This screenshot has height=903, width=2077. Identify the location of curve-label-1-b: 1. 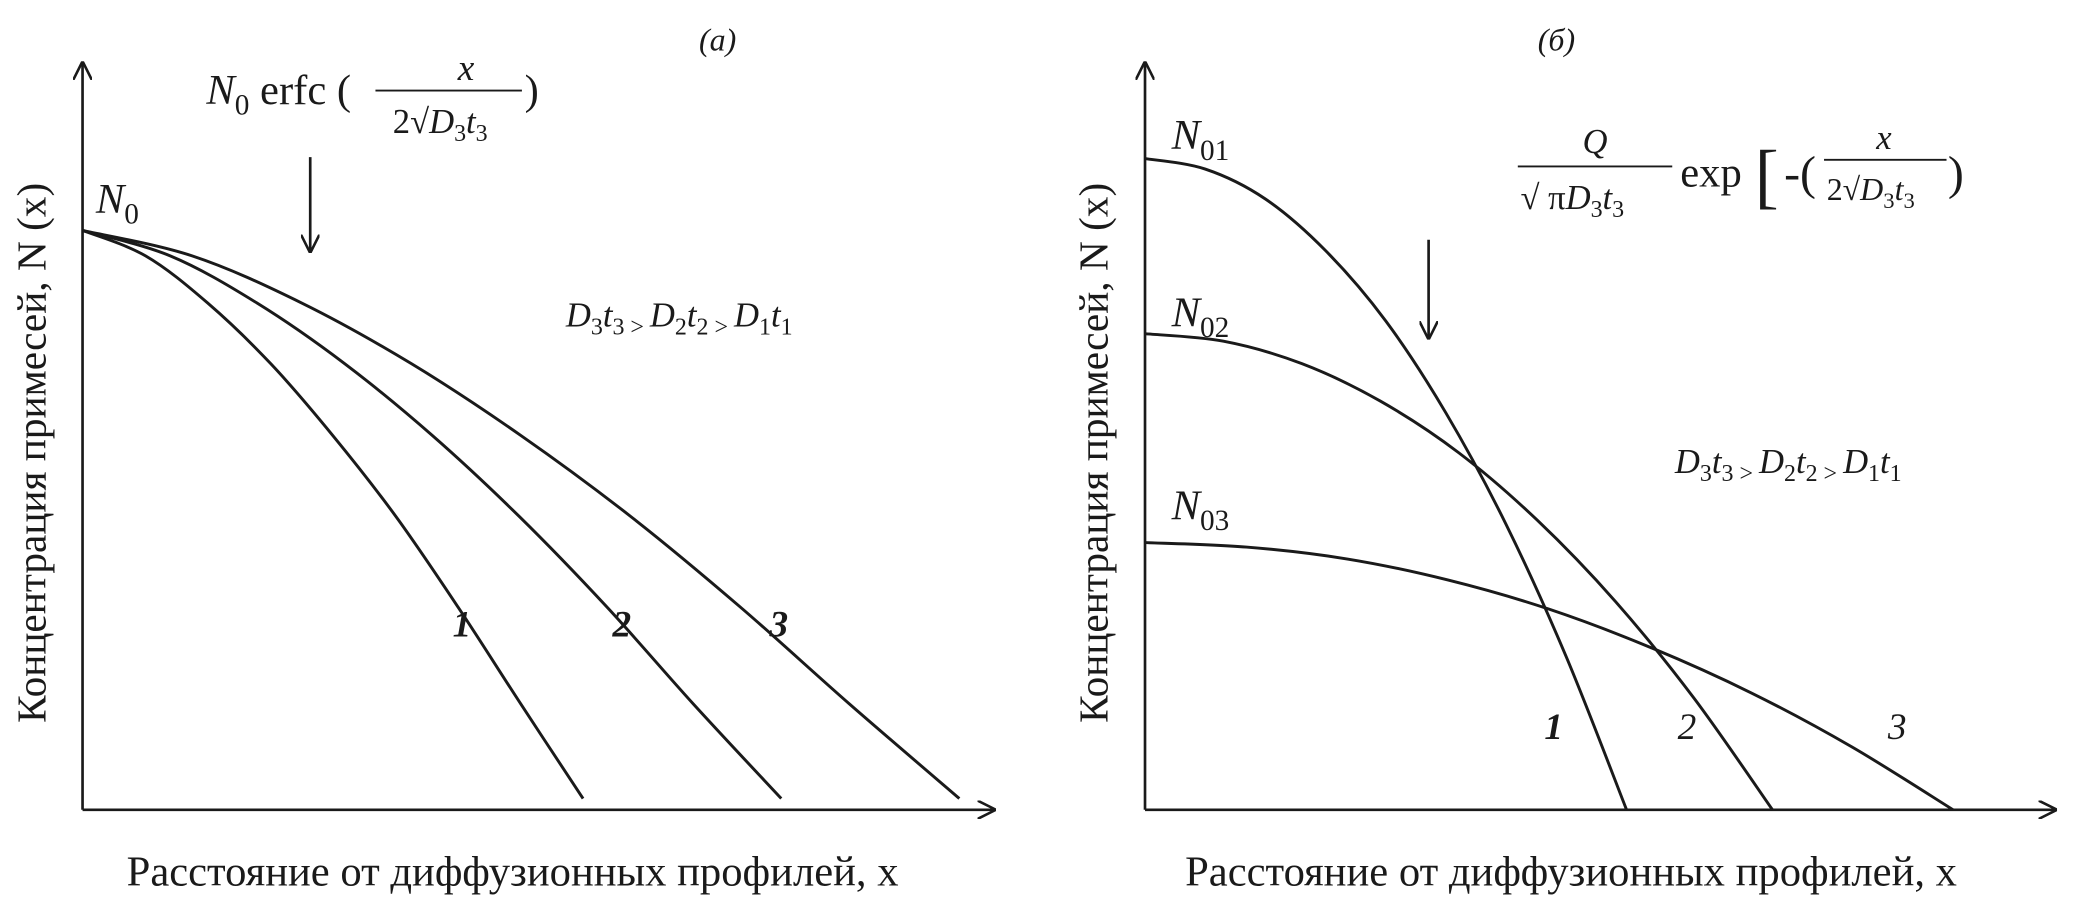
(1553, 727).